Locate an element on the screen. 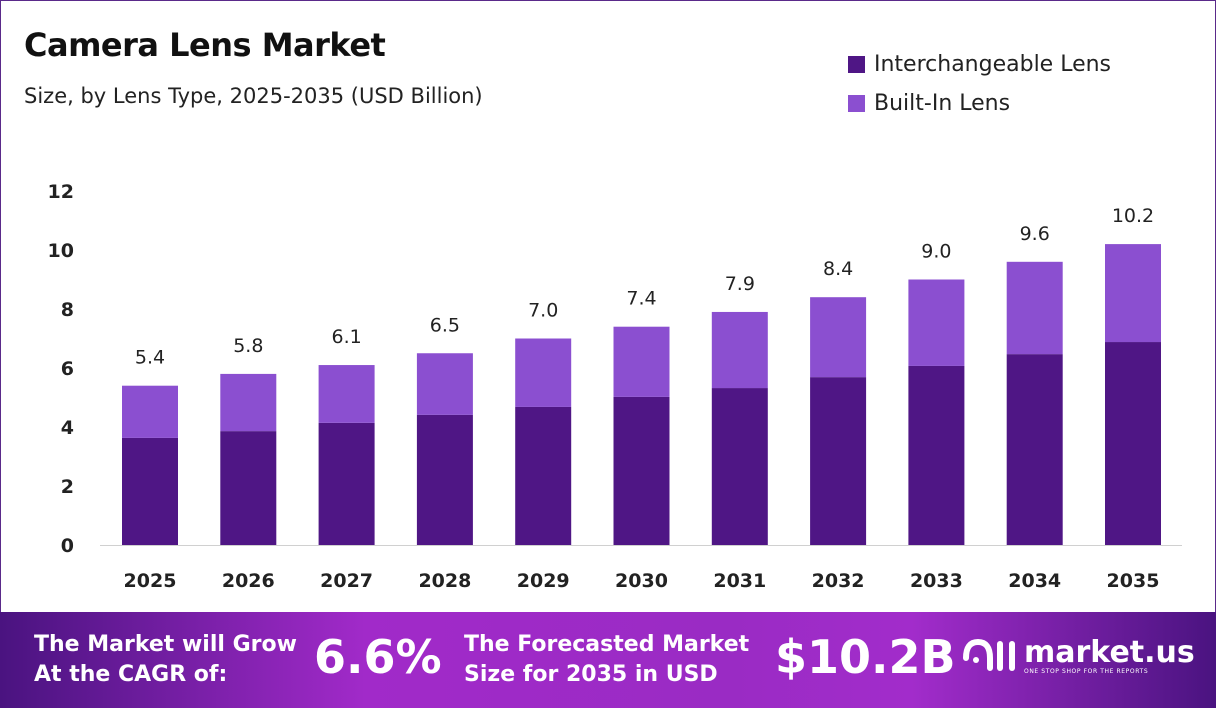  legend-label: Built-In Lens is located at coordinates (942, 103).